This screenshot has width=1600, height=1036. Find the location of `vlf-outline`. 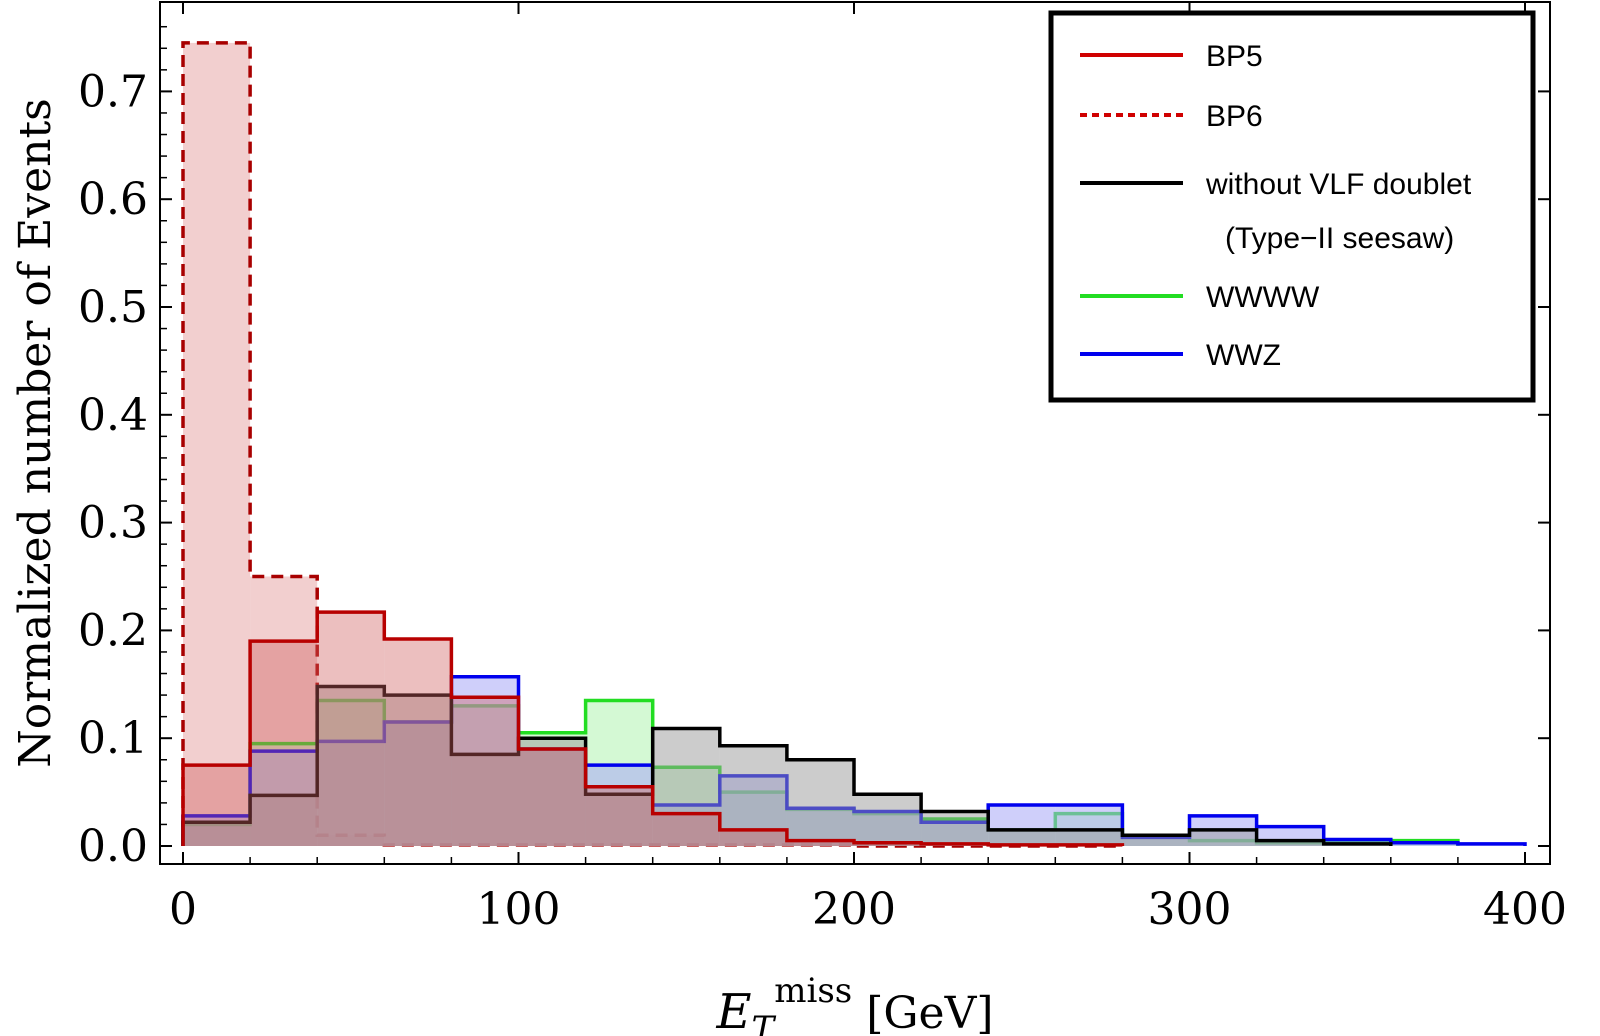

vlf-outline is located at coordinates (787, 765).